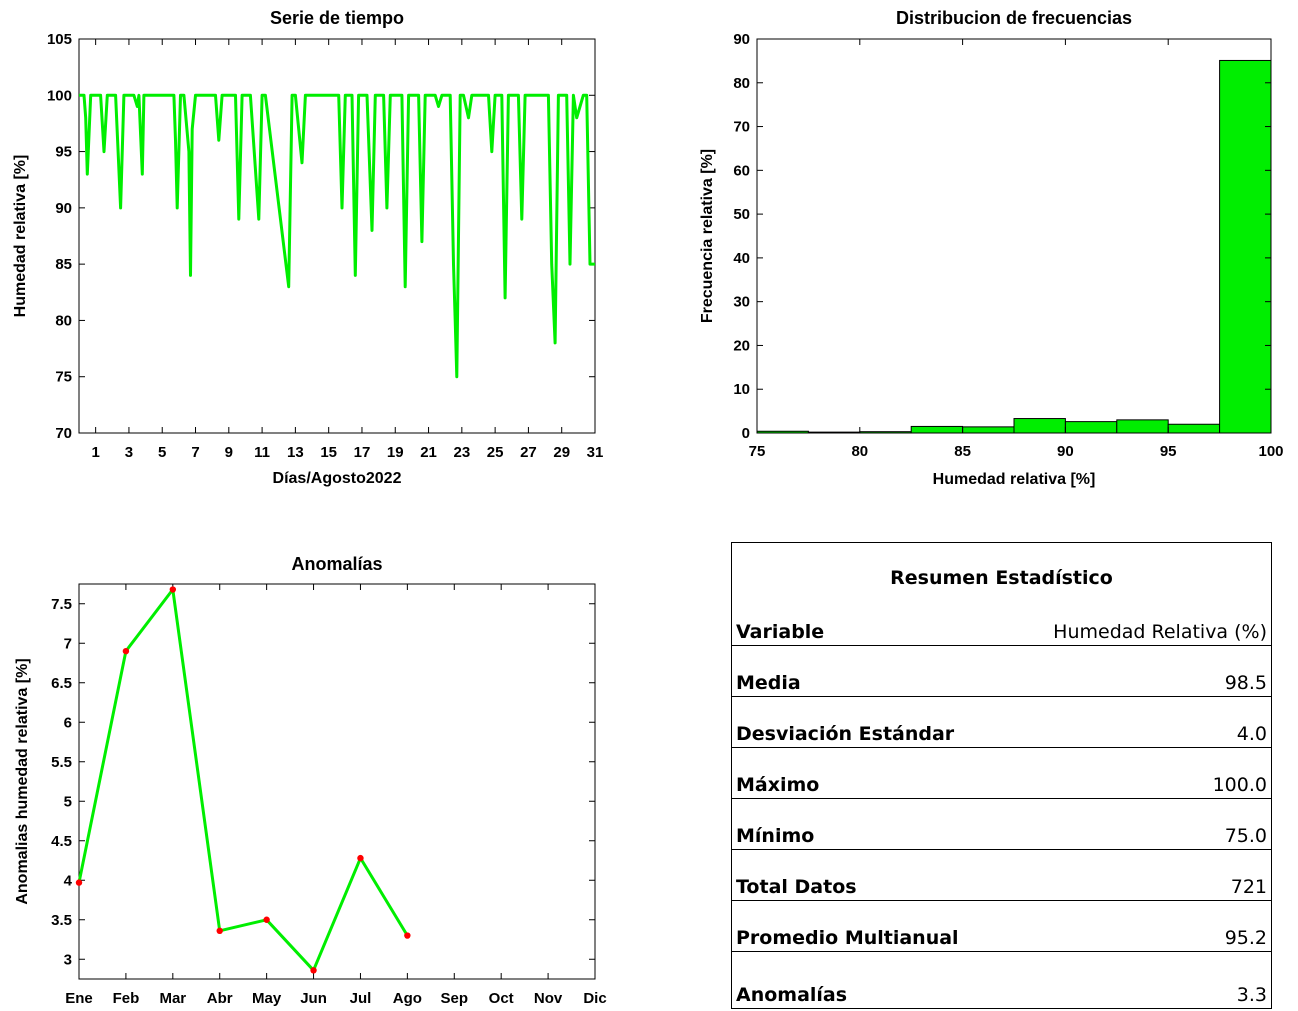  Describe the element at coordinates (859, 451) in the screenshot. I see `histogram-x-tick-label: 80` at that location.